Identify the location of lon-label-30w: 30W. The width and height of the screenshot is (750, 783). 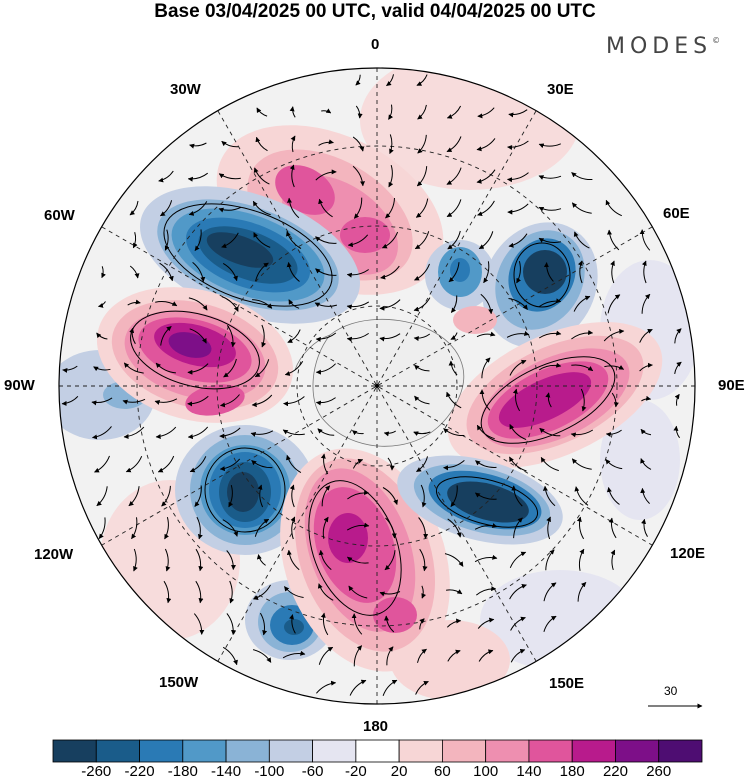
(185, 89).